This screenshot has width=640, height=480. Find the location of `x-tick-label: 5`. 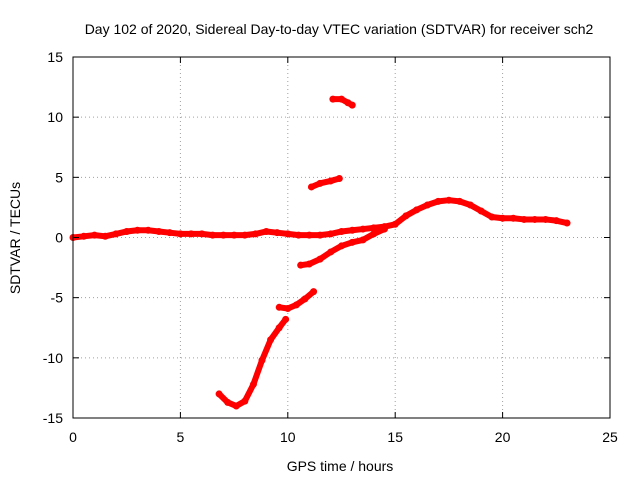

x-tick-label: 5 is located at coordinates (181, 437).